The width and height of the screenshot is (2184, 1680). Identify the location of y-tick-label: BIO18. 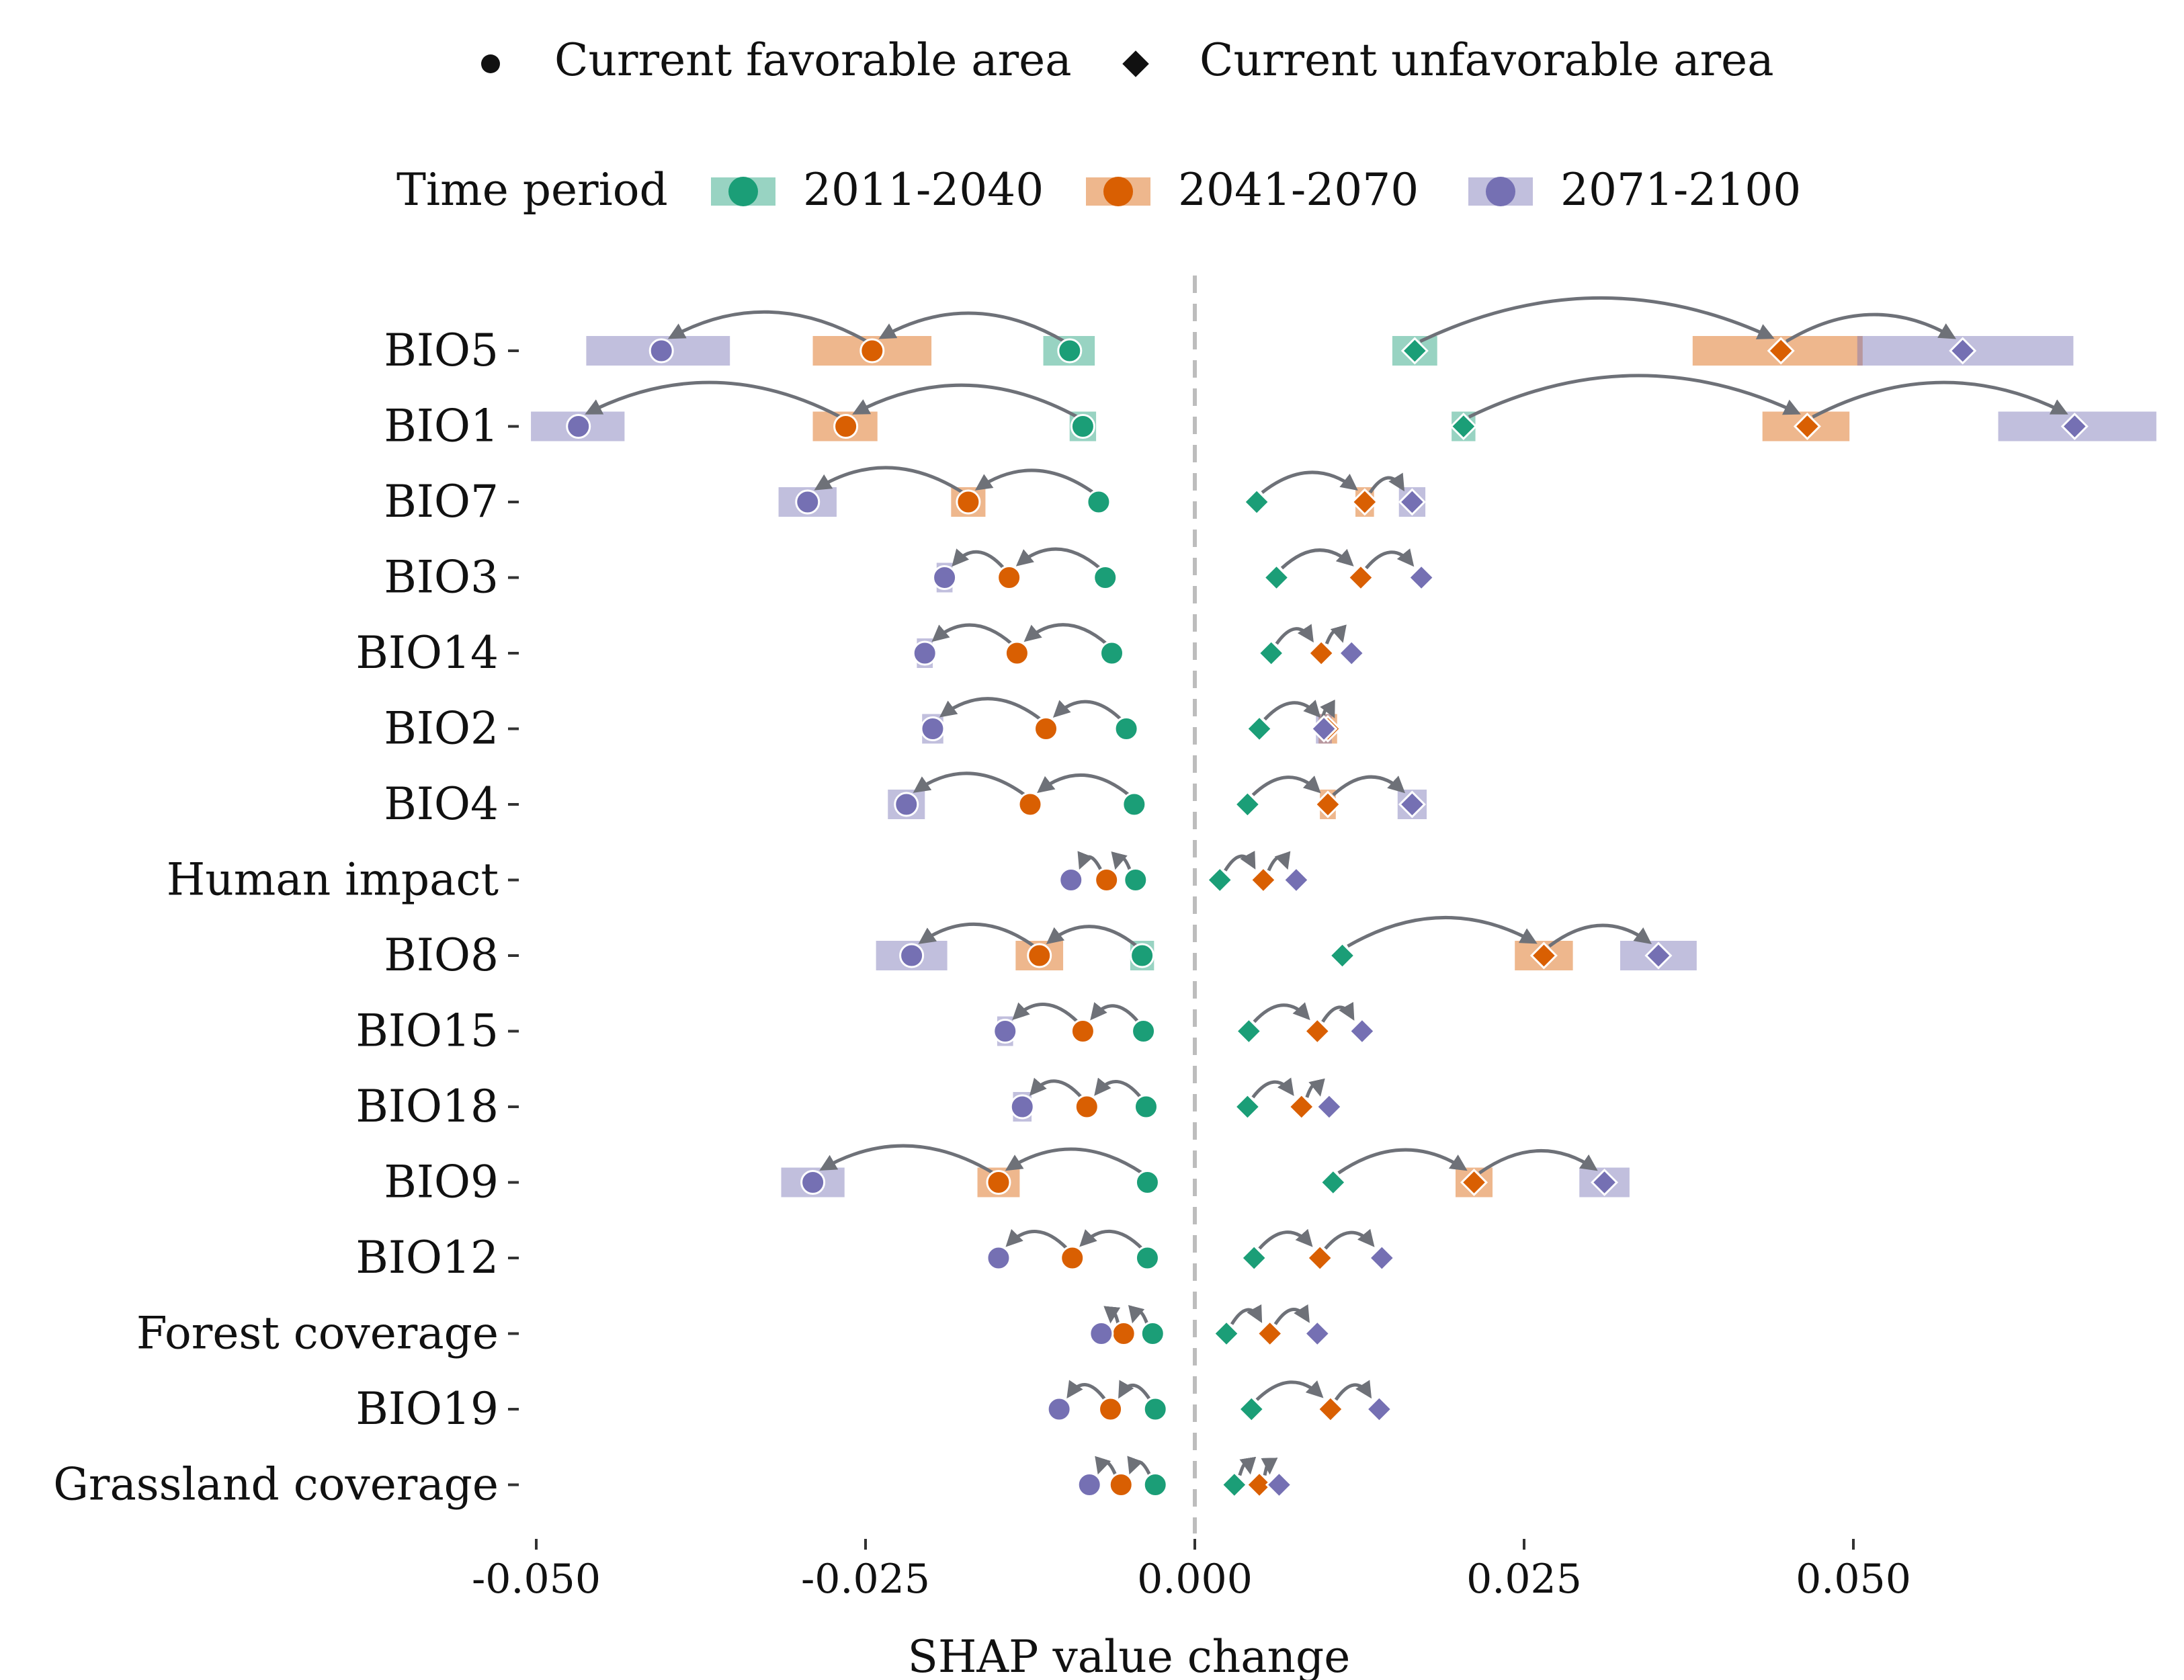
(427, 1106).